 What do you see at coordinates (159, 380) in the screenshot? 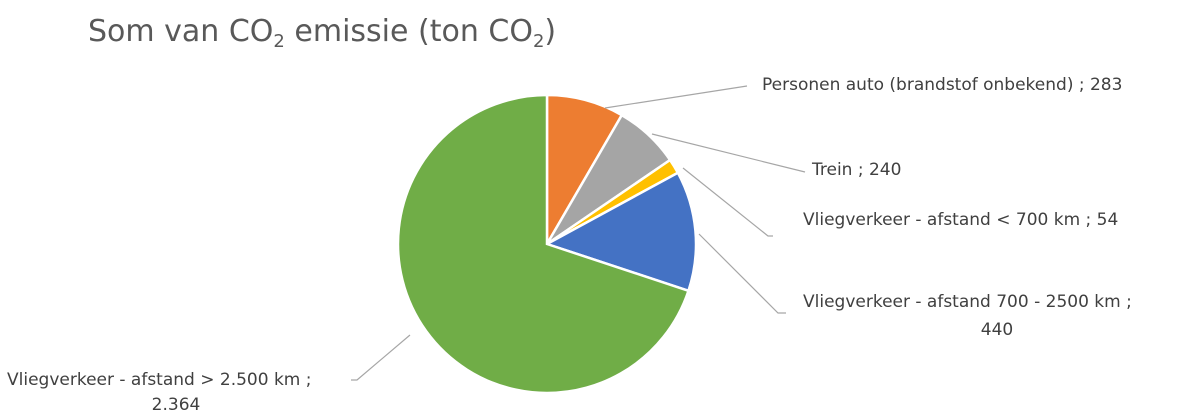
I see `data-label-vliegverkeer-afstand-2-500-km-line-1: Vliegverkeer - afstand > 2.500 km ;` at bounding box center [159, 380].